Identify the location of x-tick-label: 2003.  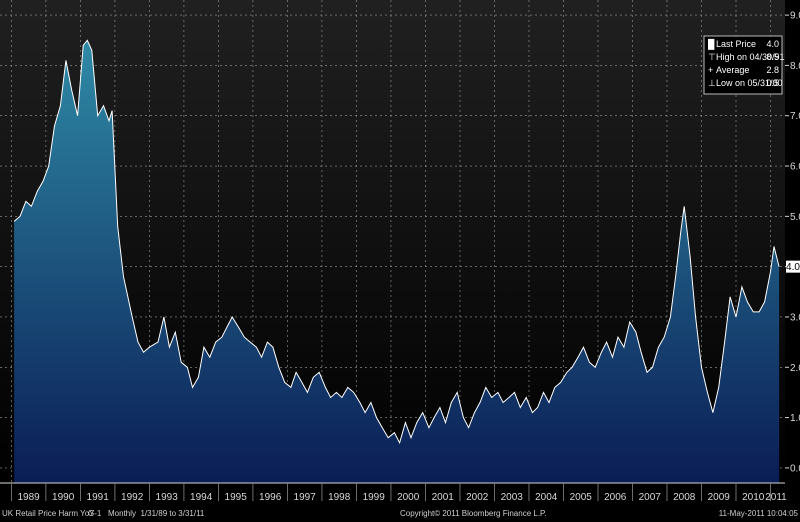
(512, 497).